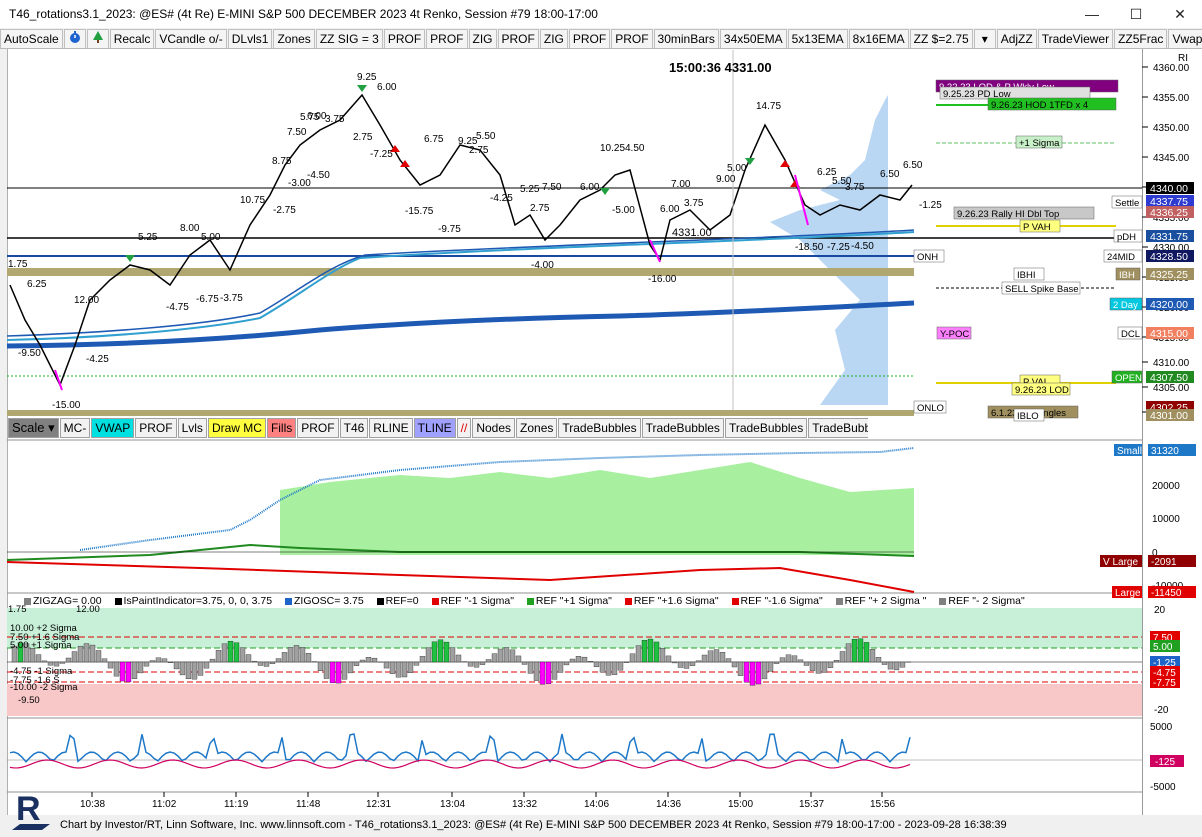 The width and height of the screenshot is (1202, 837). I want to click on price-annotation: -15.00, so click(66, 405).